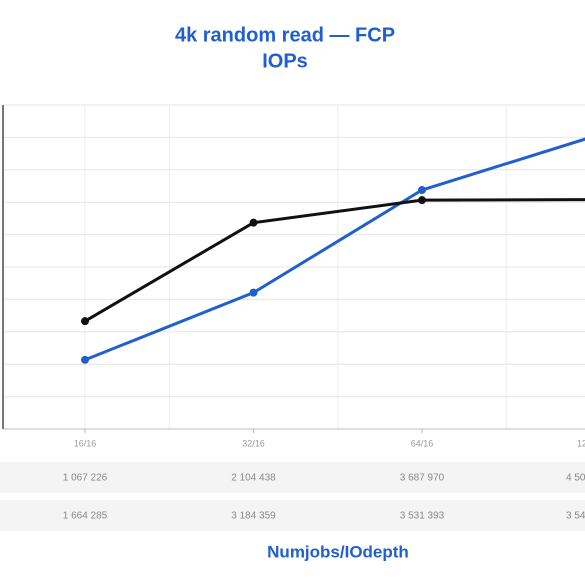 Image resolution: width=585 pixels, height=585 pixels. I want to click on x-tick-label: 16/16, so click(85, 443).